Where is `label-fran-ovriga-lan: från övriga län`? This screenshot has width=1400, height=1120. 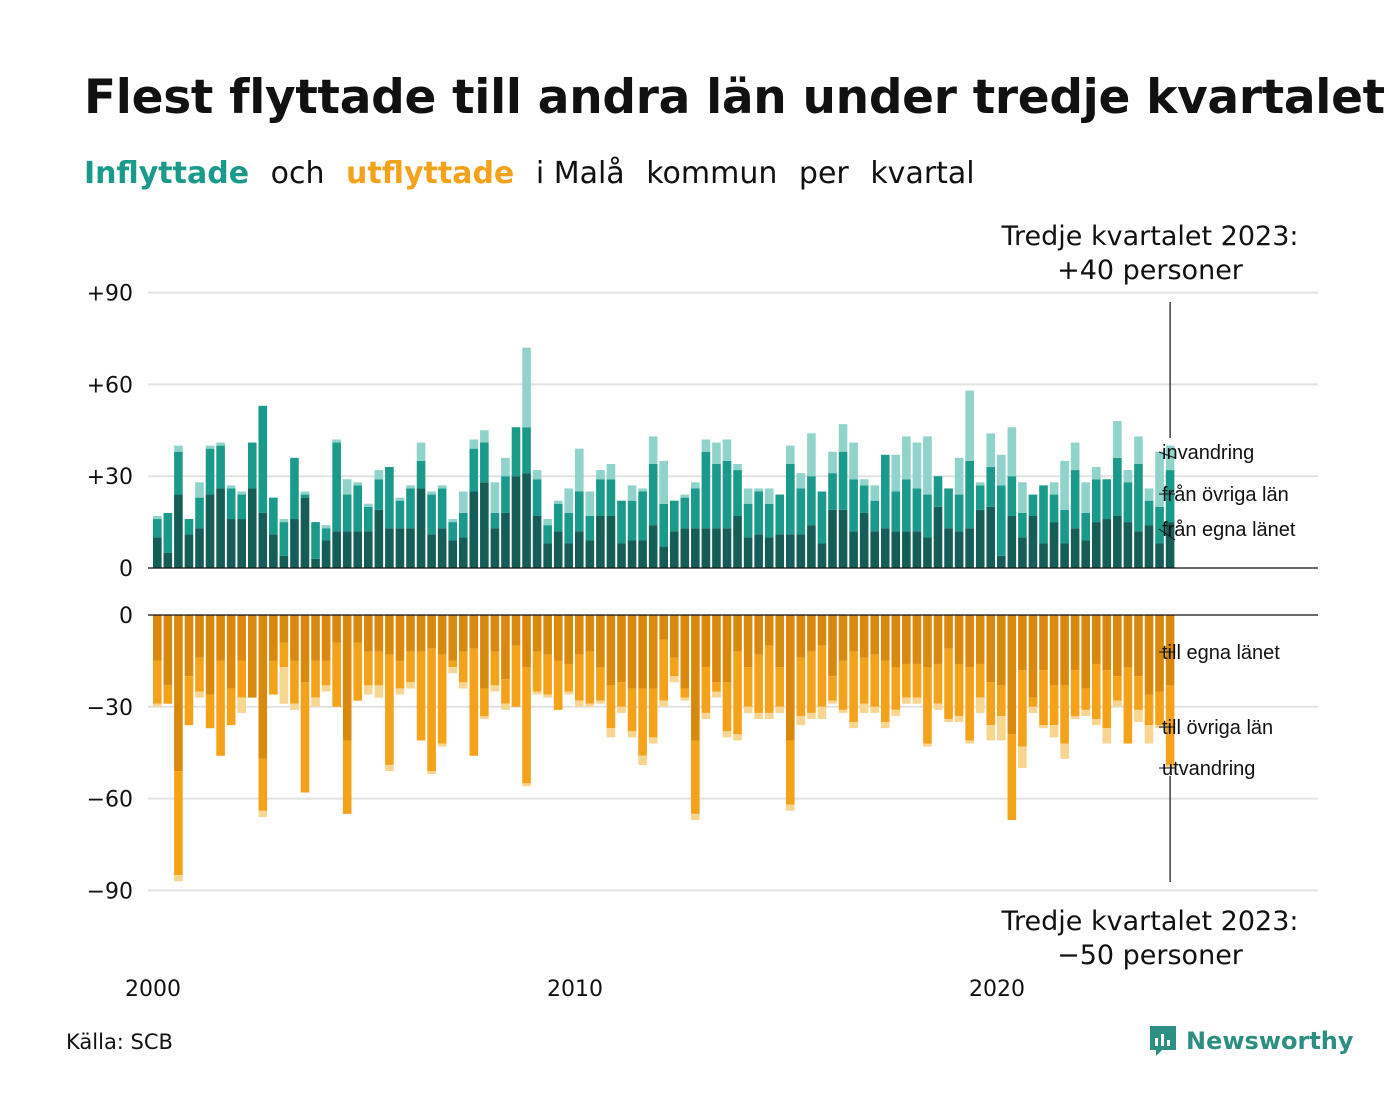
label-fran-ovriga-lan: från övriga län is located at coordinates (1225, 495).